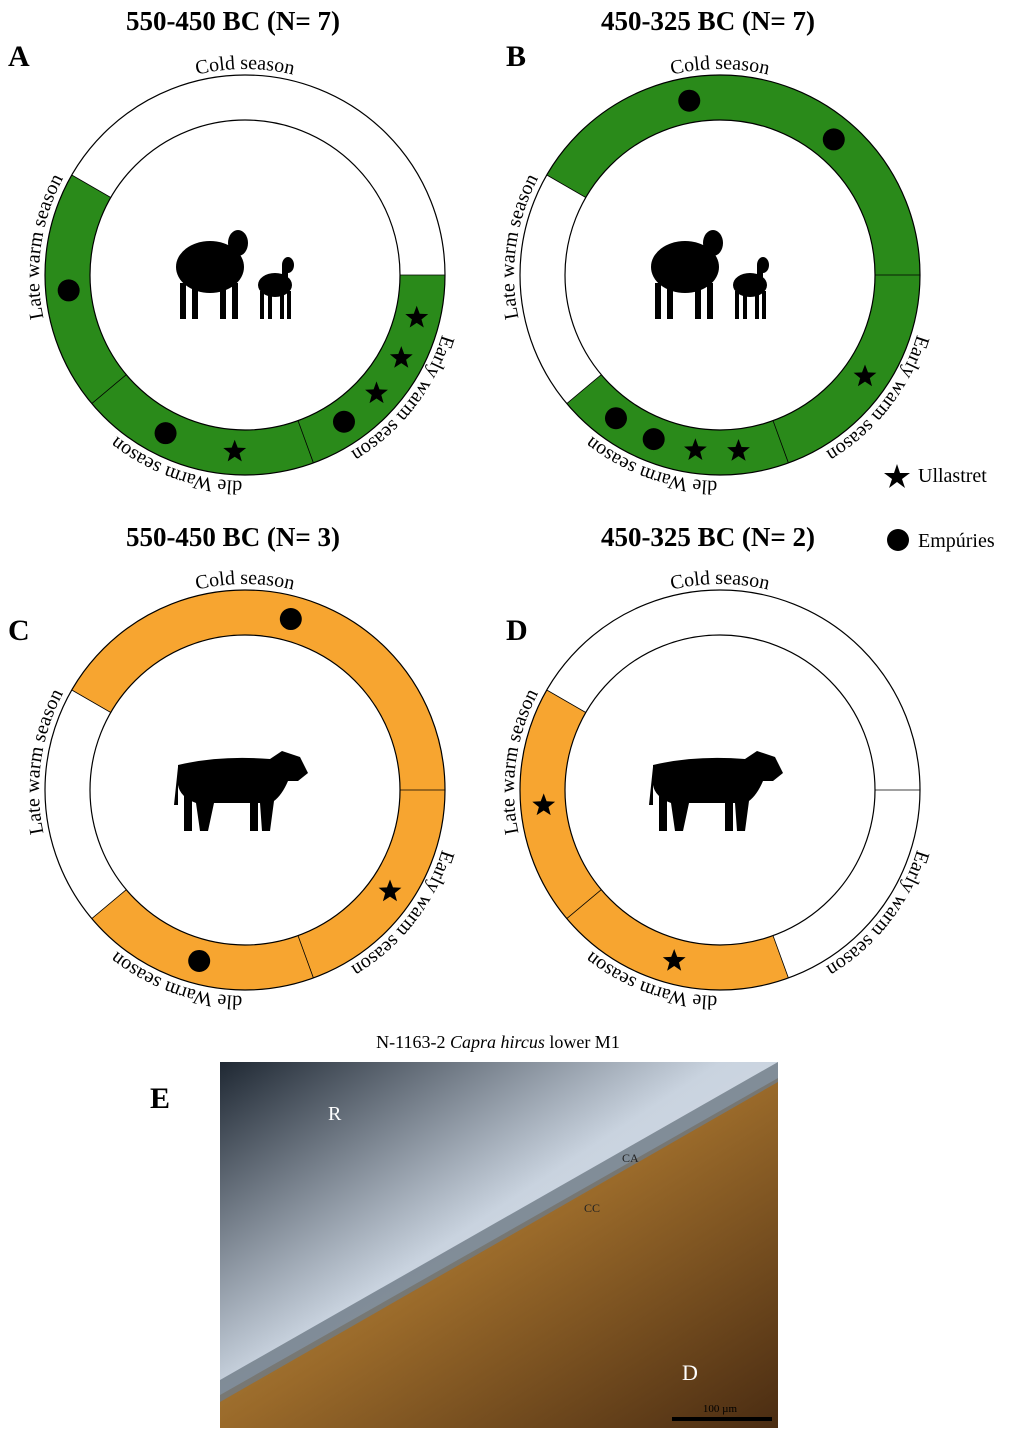 This screenshot has height=1435, width=1020. What do you see at coordinates (160, 1098) in the screenshot?
I see `panel-letter: E` at bounding box center [160, 1098].